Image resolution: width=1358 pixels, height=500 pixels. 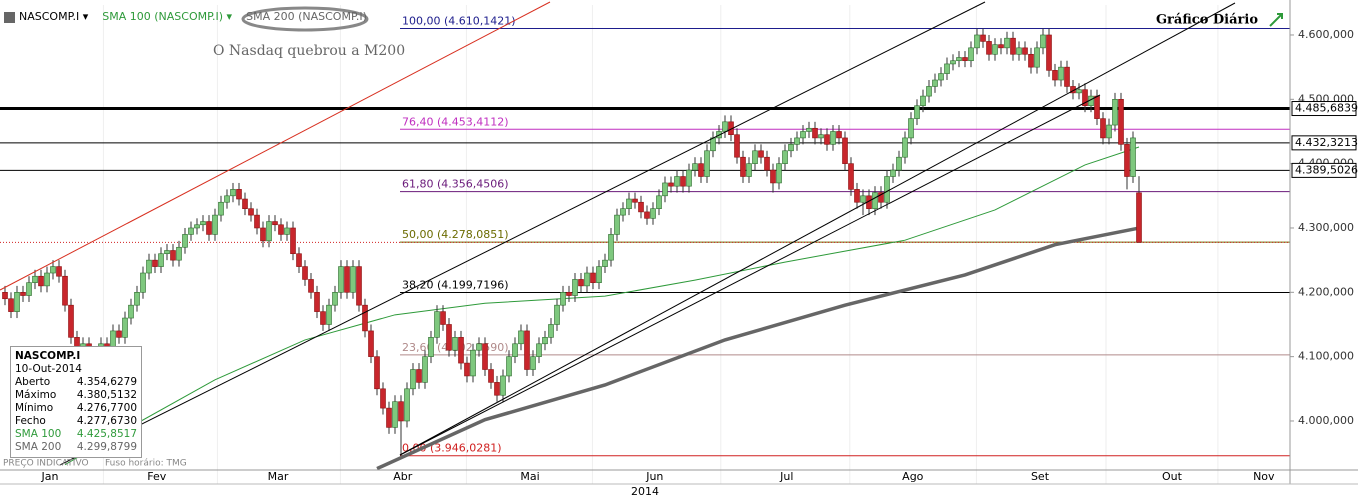 I want to click on fib-label: 0,00 (3.946,0281), so click(x=452, y=448).